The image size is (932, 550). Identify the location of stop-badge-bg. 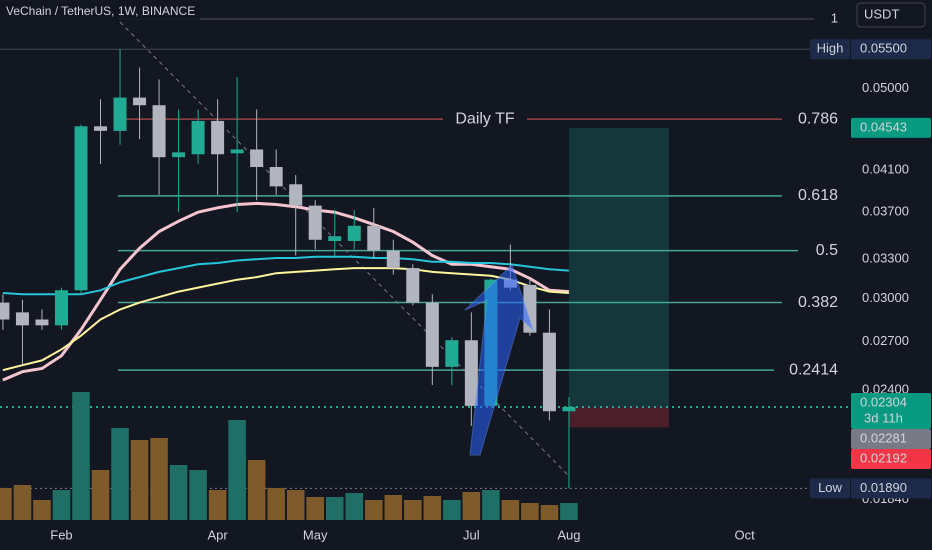
(891, 458).